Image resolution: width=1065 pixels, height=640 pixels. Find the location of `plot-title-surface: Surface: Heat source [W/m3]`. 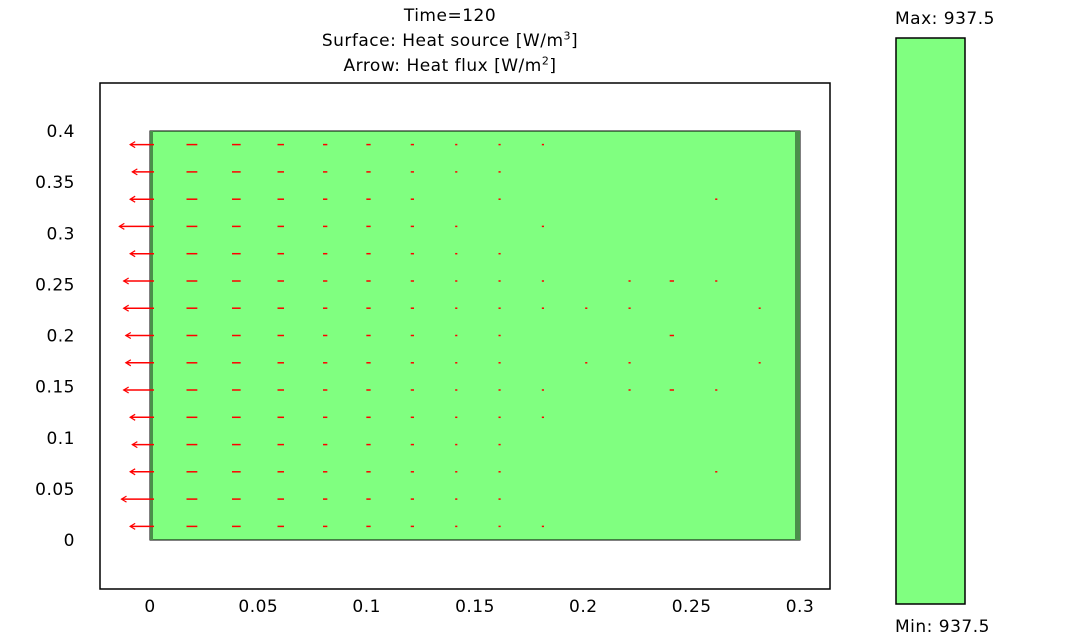

plot-title-surface: Surface: Heat source [W/m3] is located at coordinates (450, 40).